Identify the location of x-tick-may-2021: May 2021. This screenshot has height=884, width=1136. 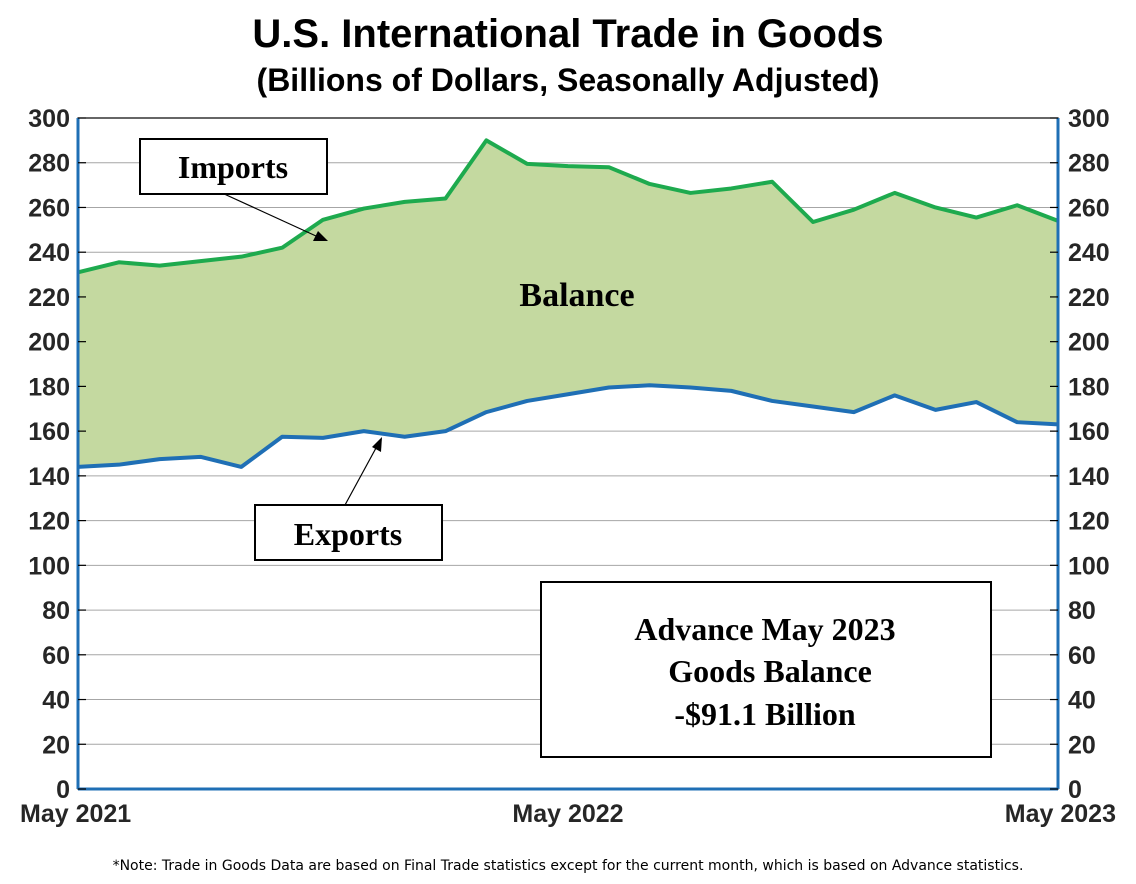
(75, 814).